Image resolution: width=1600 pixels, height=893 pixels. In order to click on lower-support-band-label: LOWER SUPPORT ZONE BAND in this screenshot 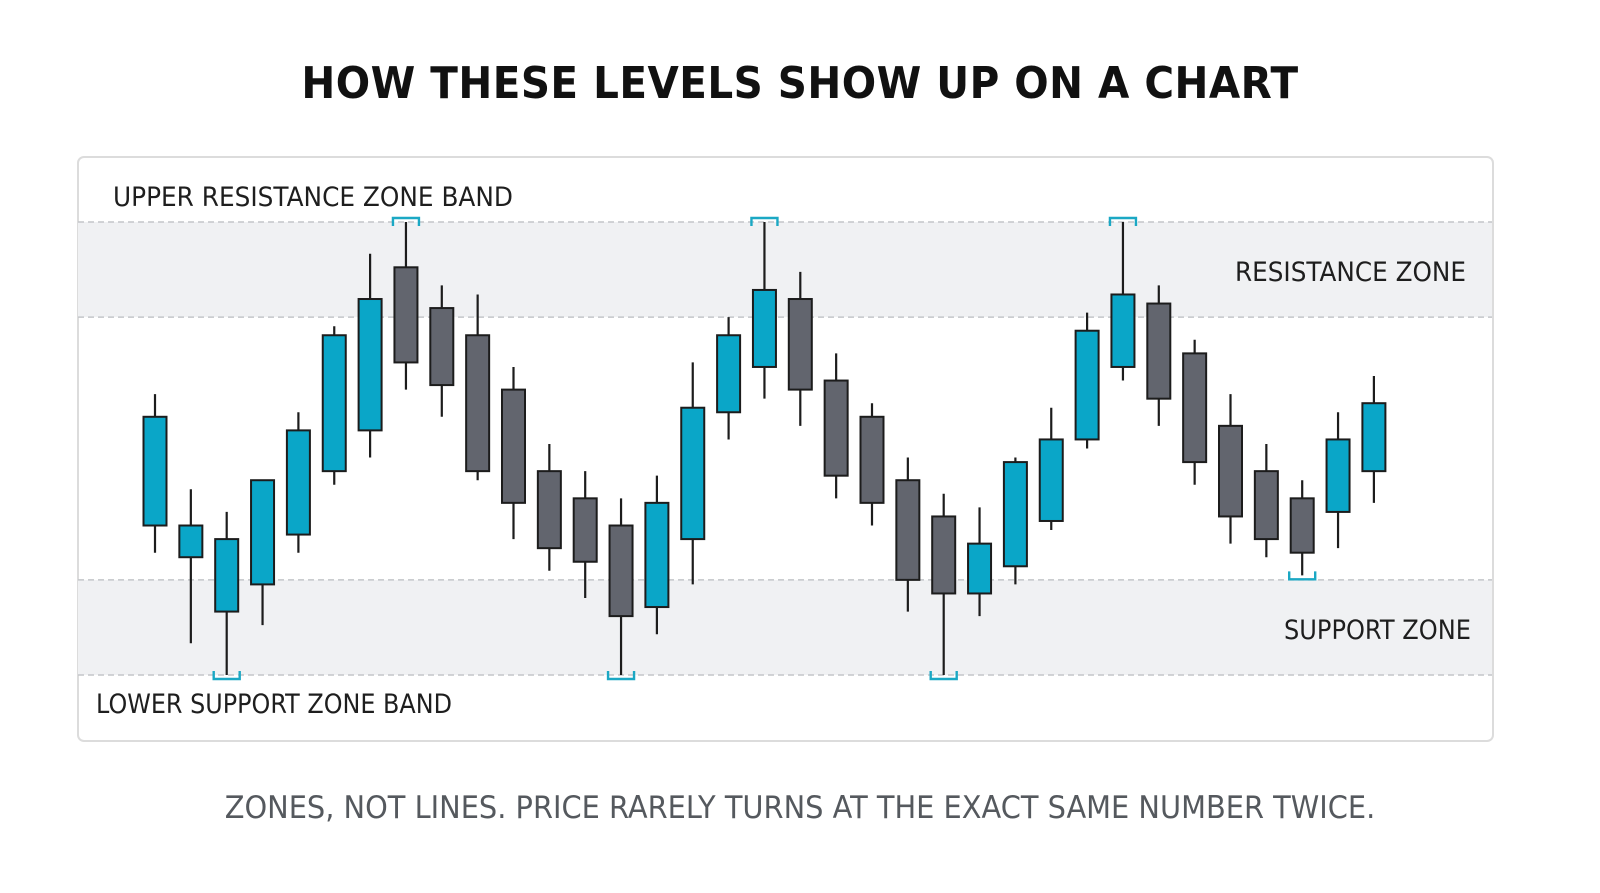, I will do `click(274, 704)`.